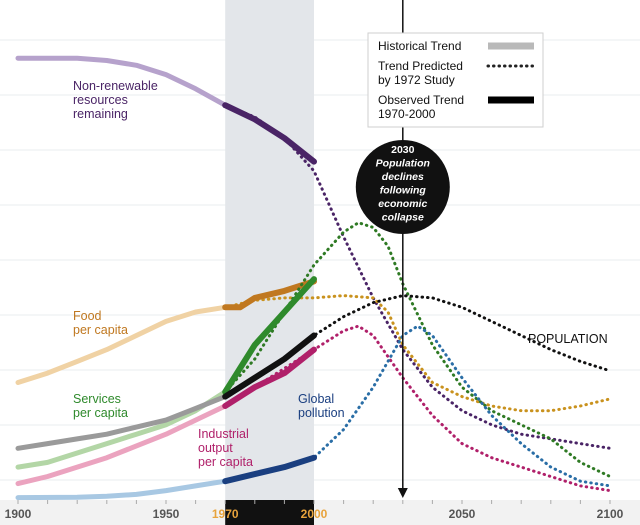 The width and height of the screenshot is (640, 525). What do you see at coordinates (316, 399) in the screenshot?
I see `label-line: Global` at bounding box center [316, 399].